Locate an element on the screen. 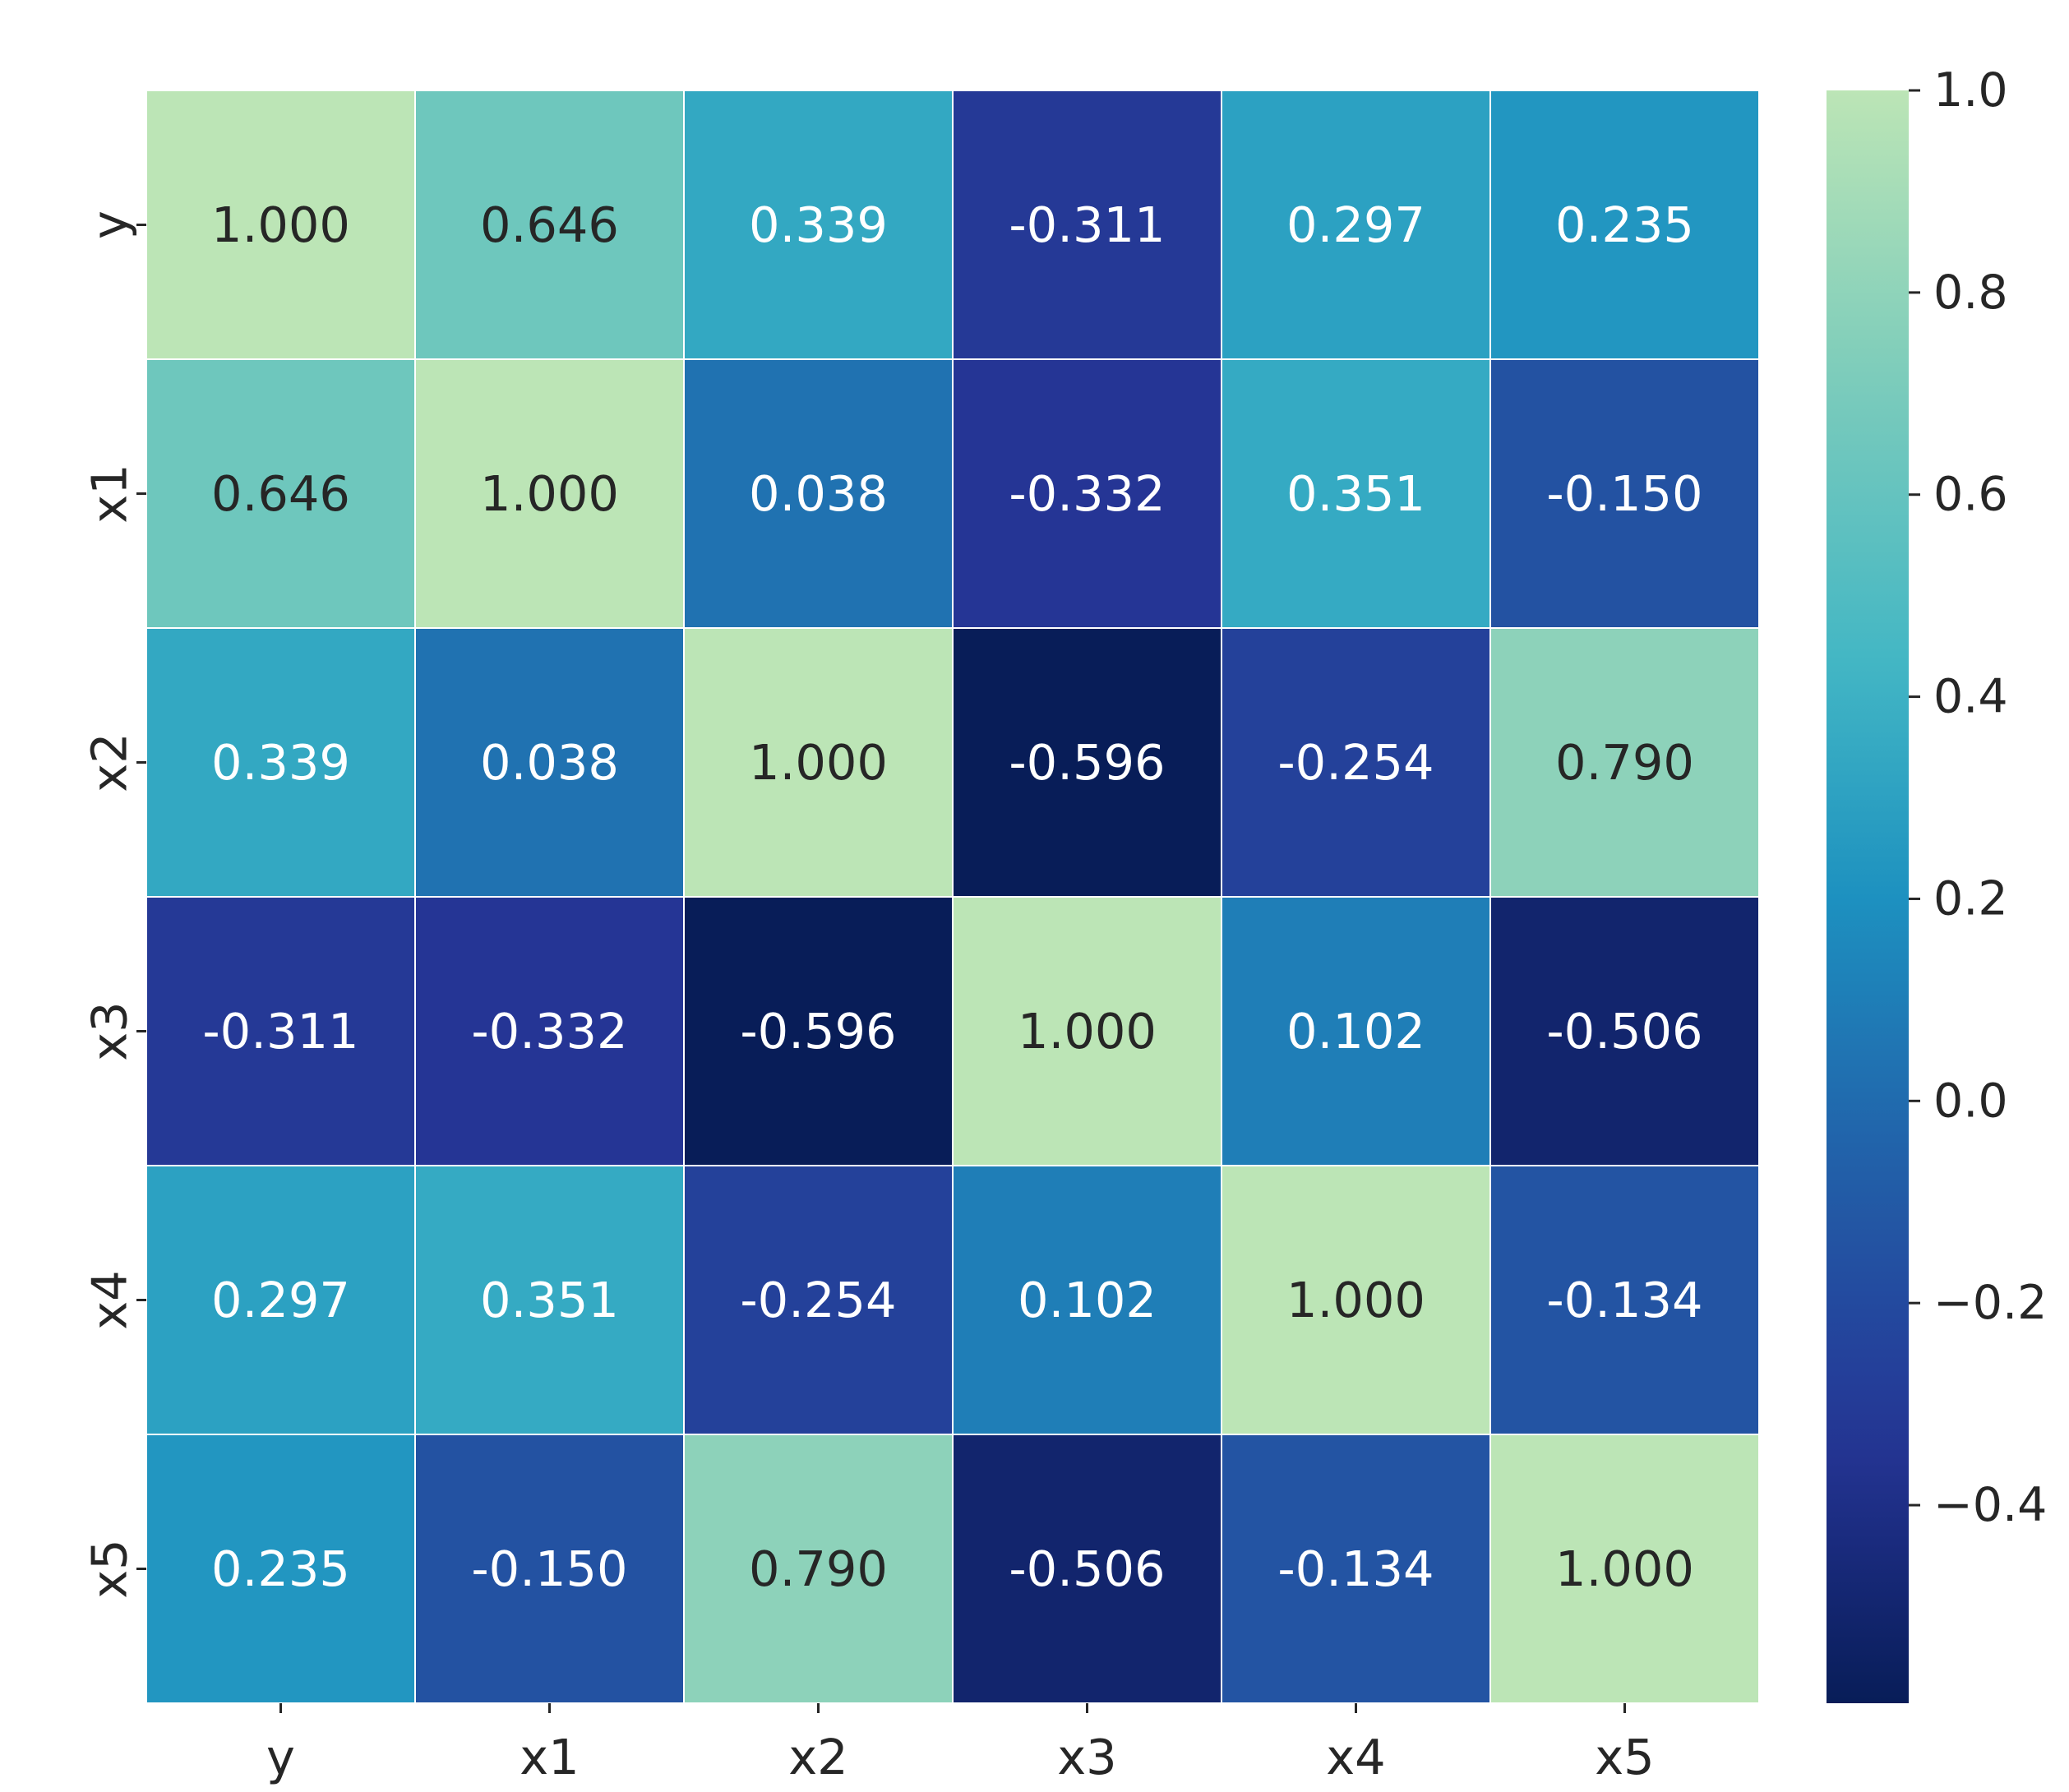 The image size is (2069, 1792). heatmap-cell-label-x3-x3: 1.000 is located at coordinates (1087, 1031).